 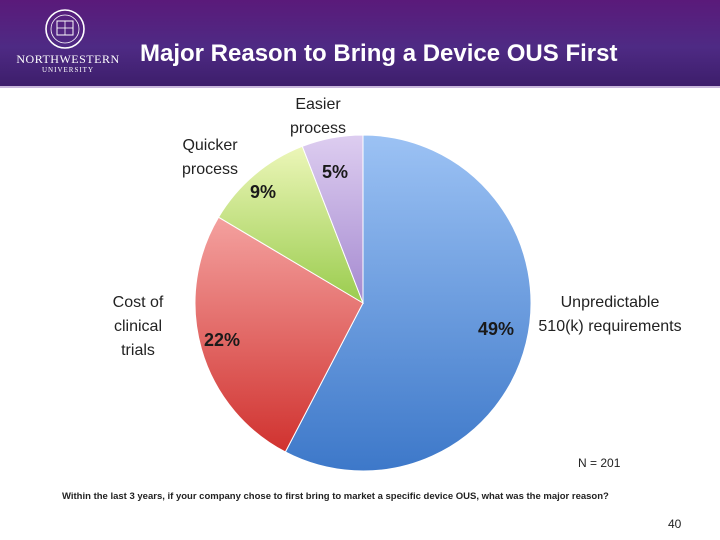 What do you see at coordinates (318, 104) in the screenshot?
I see `pie-category-label-line: Easier` at bounding box center [318, 104].